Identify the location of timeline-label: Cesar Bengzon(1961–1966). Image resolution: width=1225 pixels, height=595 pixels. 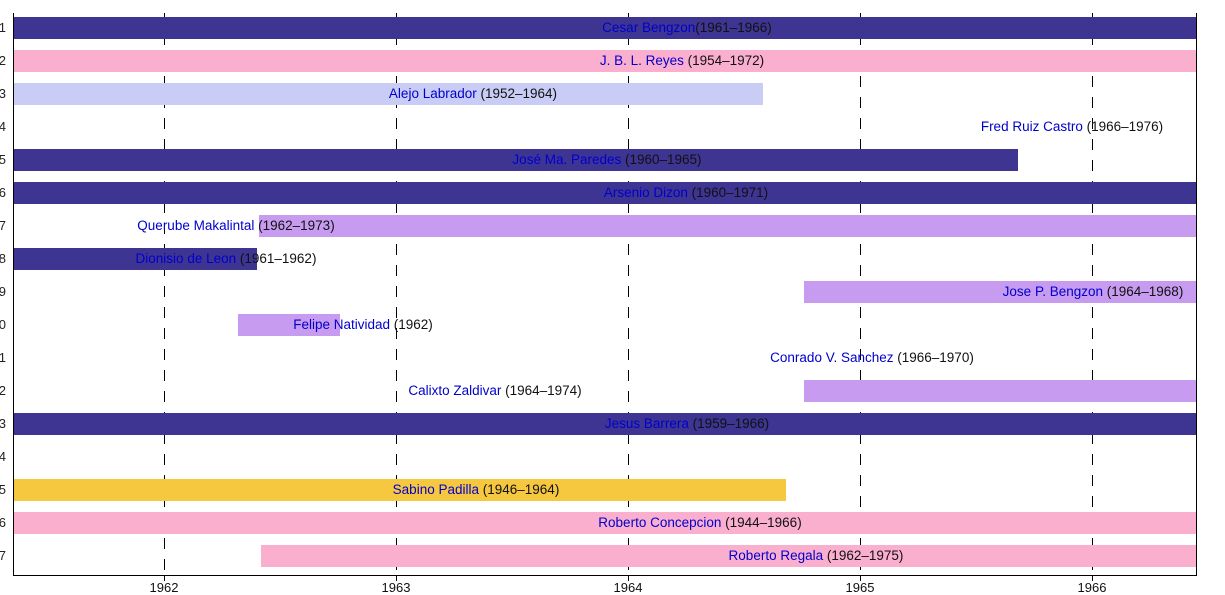
(687, 28).